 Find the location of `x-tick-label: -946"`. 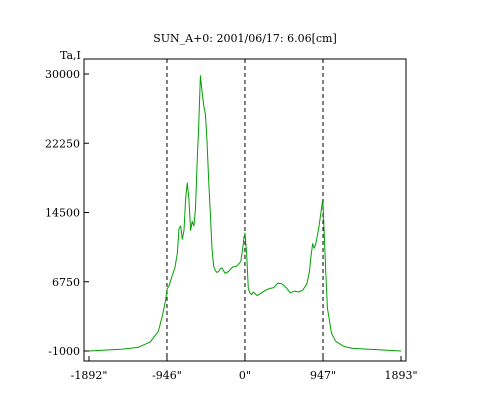

x-tick-label: -946" is located at coordinates (167, 375).